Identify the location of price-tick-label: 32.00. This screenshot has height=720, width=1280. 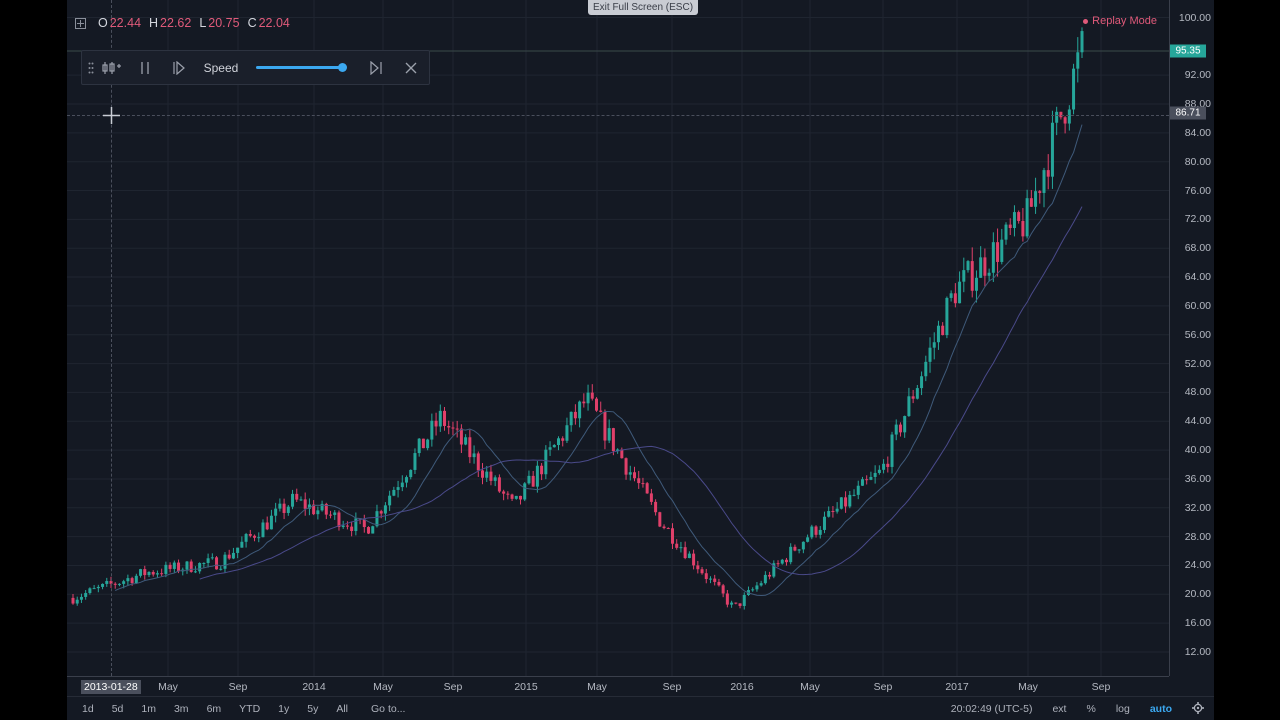
(1197, 507).